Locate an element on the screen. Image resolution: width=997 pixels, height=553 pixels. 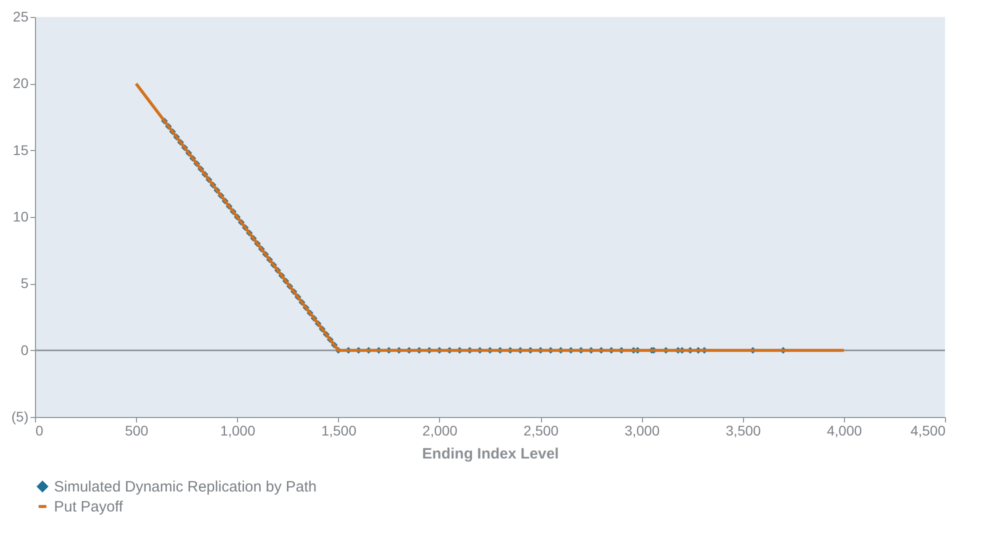
y-tick-label: 10 is located at coordinates (20, 216).